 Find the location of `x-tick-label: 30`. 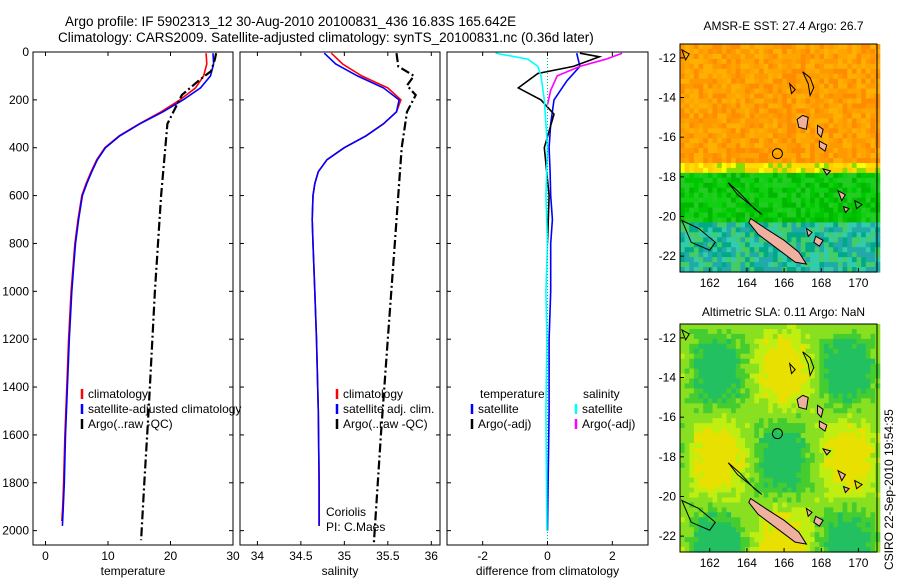

x-tick-label: 30 is located at coordinates (233, 556).